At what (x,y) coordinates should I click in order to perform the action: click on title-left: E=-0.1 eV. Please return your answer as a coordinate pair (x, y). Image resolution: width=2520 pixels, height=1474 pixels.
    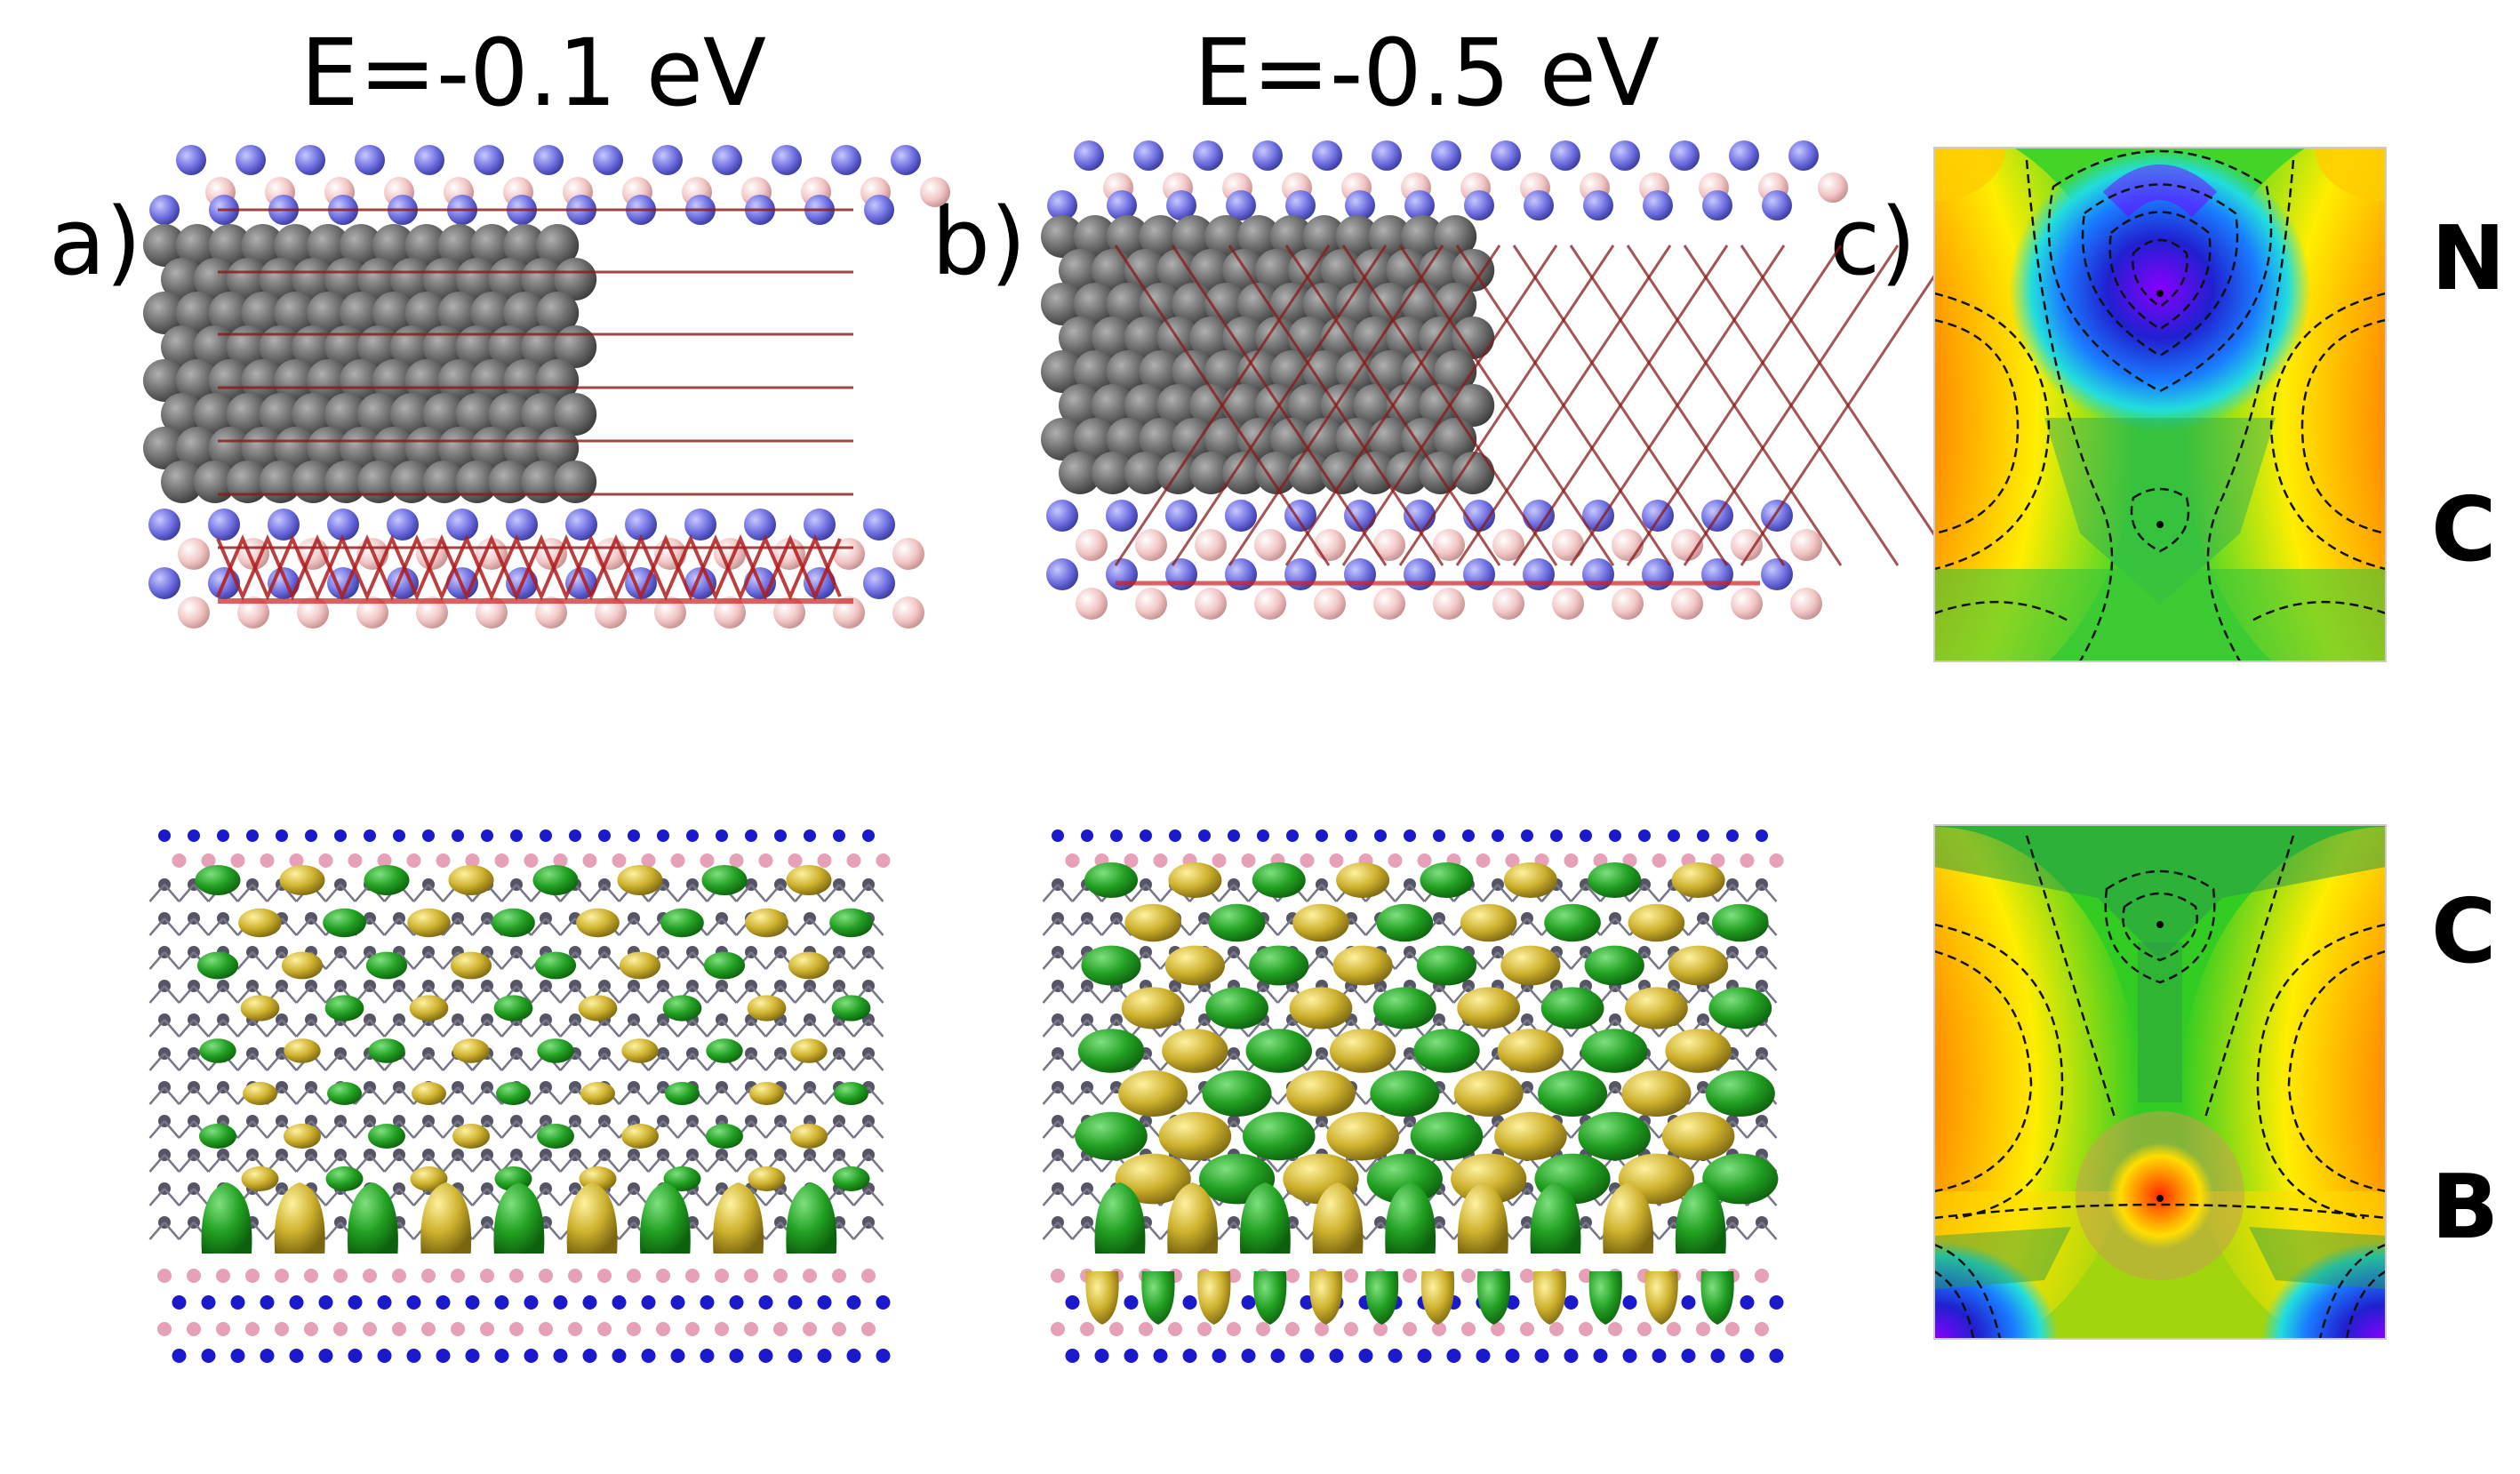
    Looking at the image, I should click on (533, 73).